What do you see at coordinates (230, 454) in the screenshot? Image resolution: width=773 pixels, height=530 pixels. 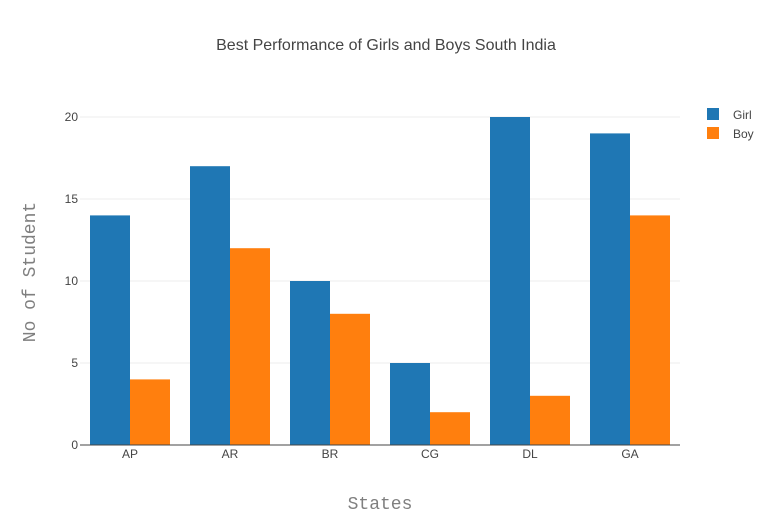 I see `x-tick-label: AR` at bounding box center [230, 454].